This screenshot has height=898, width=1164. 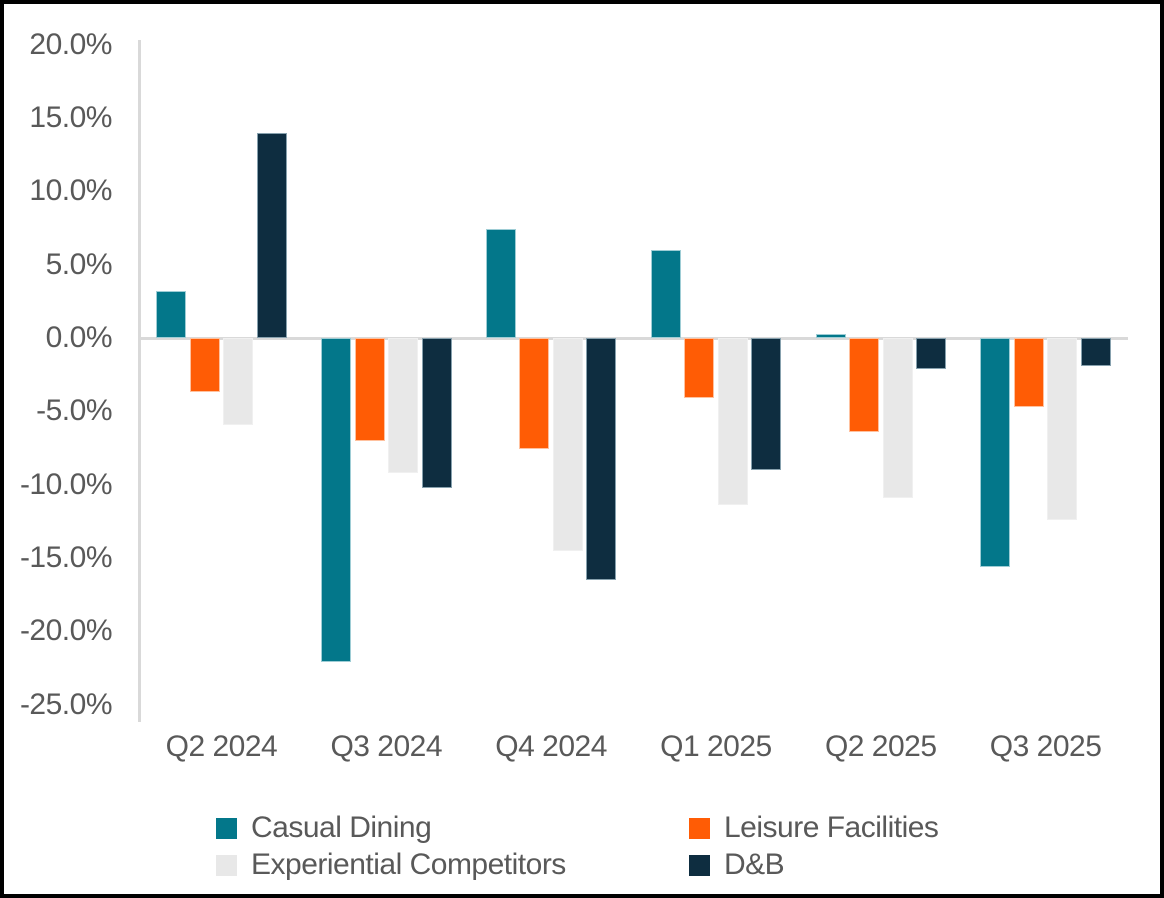 I want to click on legend-item-experiential-competitors: Experiential Competitors, so click(x=391, y=864).